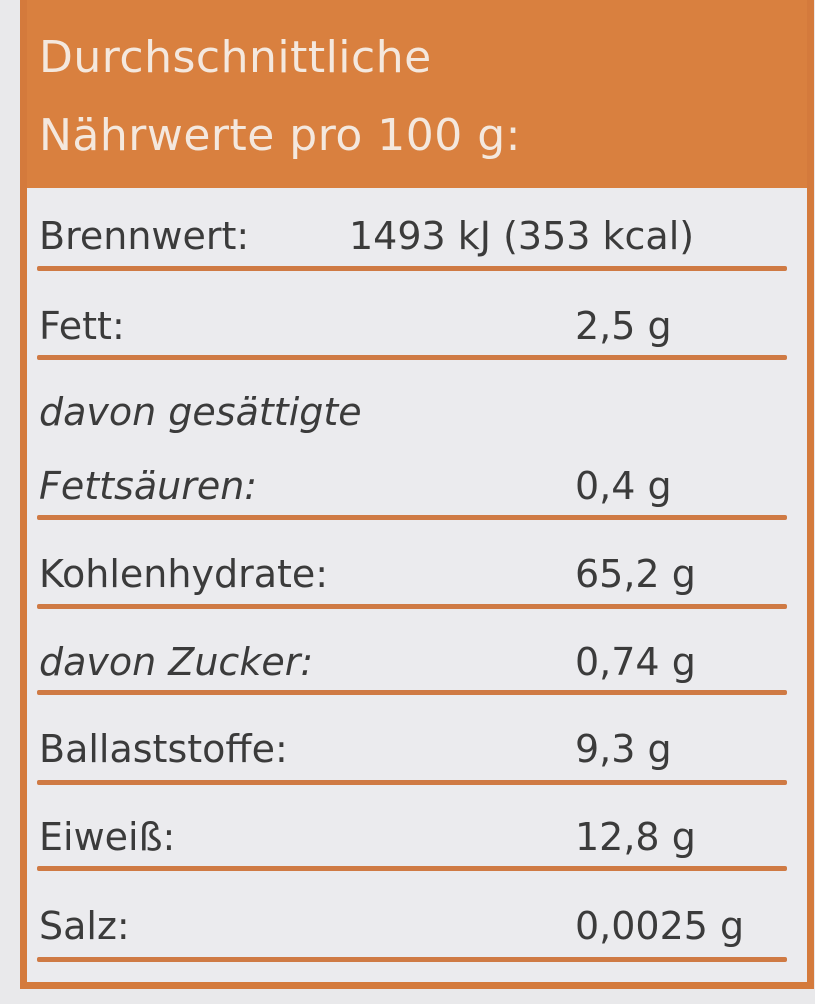  I want to click on row-label-energy: Brennwert:, so click(144, 236).